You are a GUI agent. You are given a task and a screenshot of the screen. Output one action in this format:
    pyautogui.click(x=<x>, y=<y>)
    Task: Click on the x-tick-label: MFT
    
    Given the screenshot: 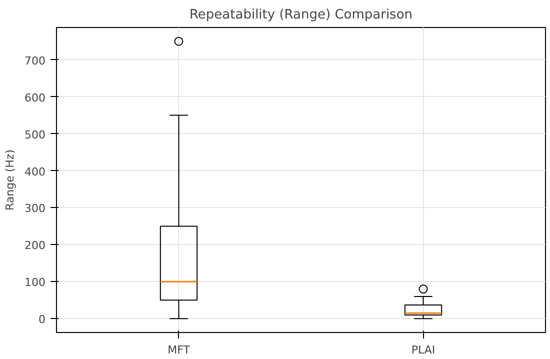 What is the action you would take?
    pyautogui.click(x=179, y=350)
    